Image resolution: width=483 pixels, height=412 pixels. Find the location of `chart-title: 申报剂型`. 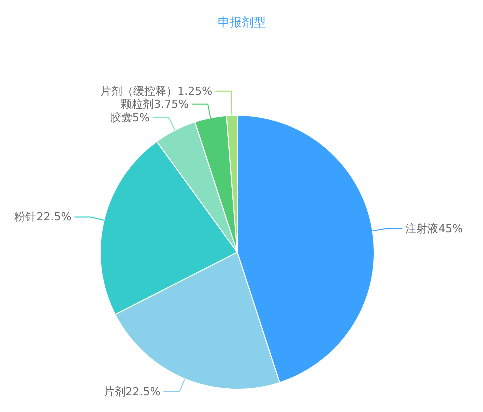

chart-title: 申报剂型 is located at coordinates (242, 23).